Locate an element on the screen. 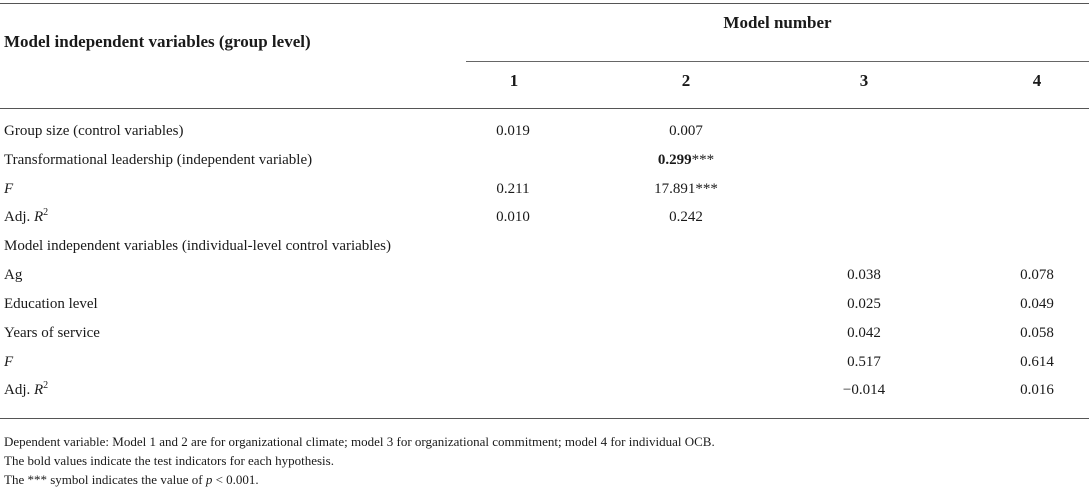  cell-model-2: 0.007 is located at coordinates (686, 131).